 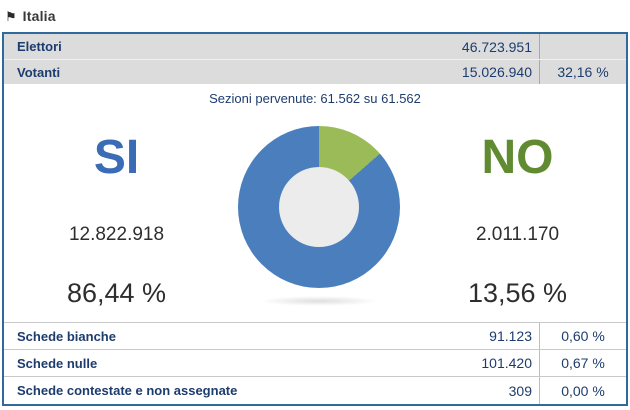 What do you see at coordinates (582, 363) in the screenshot?
I see `null-ballots-percent: 0,67 %` at bounding box center [582, 363].